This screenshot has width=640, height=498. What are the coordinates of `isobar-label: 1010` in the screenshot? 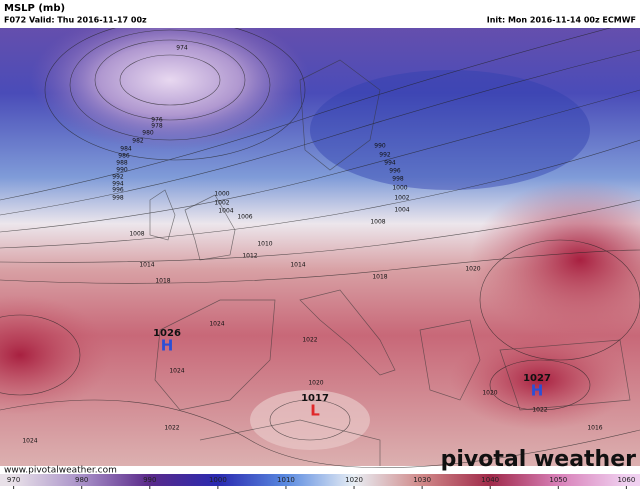 It's located at (264, 244).